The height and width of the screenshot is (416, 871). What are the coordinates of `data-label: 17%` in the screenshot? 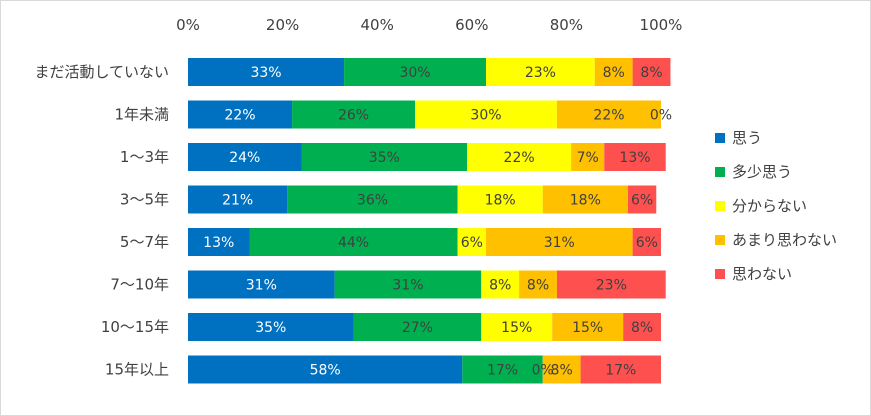 It's located at (502, 371).